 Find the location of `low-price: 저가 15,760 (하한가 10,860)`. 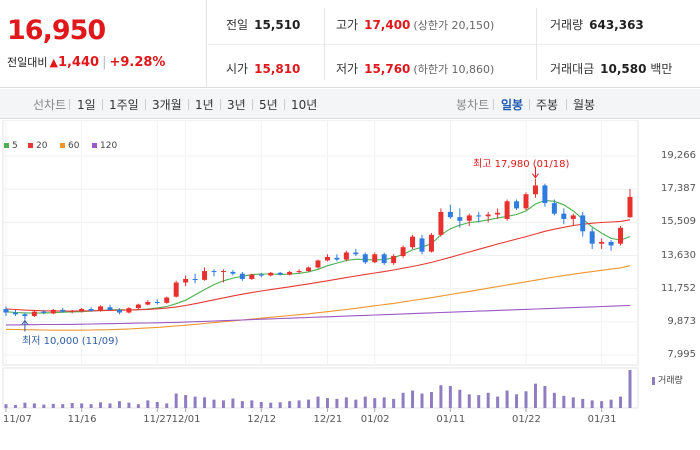

low-price: 저가 15,760 (하한가 10,860) is located at coordinates (415, 68).